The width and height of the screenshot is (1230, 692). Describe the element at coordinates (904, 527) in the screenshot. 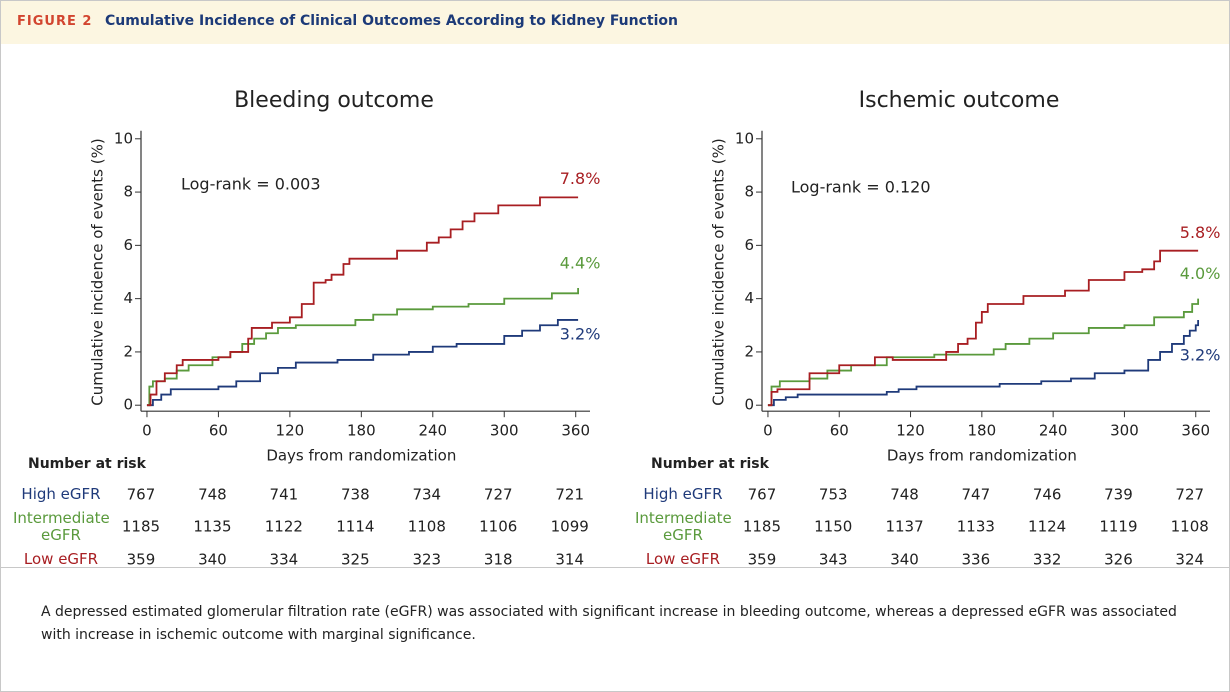

I see `risk-count: 1137` at that location.